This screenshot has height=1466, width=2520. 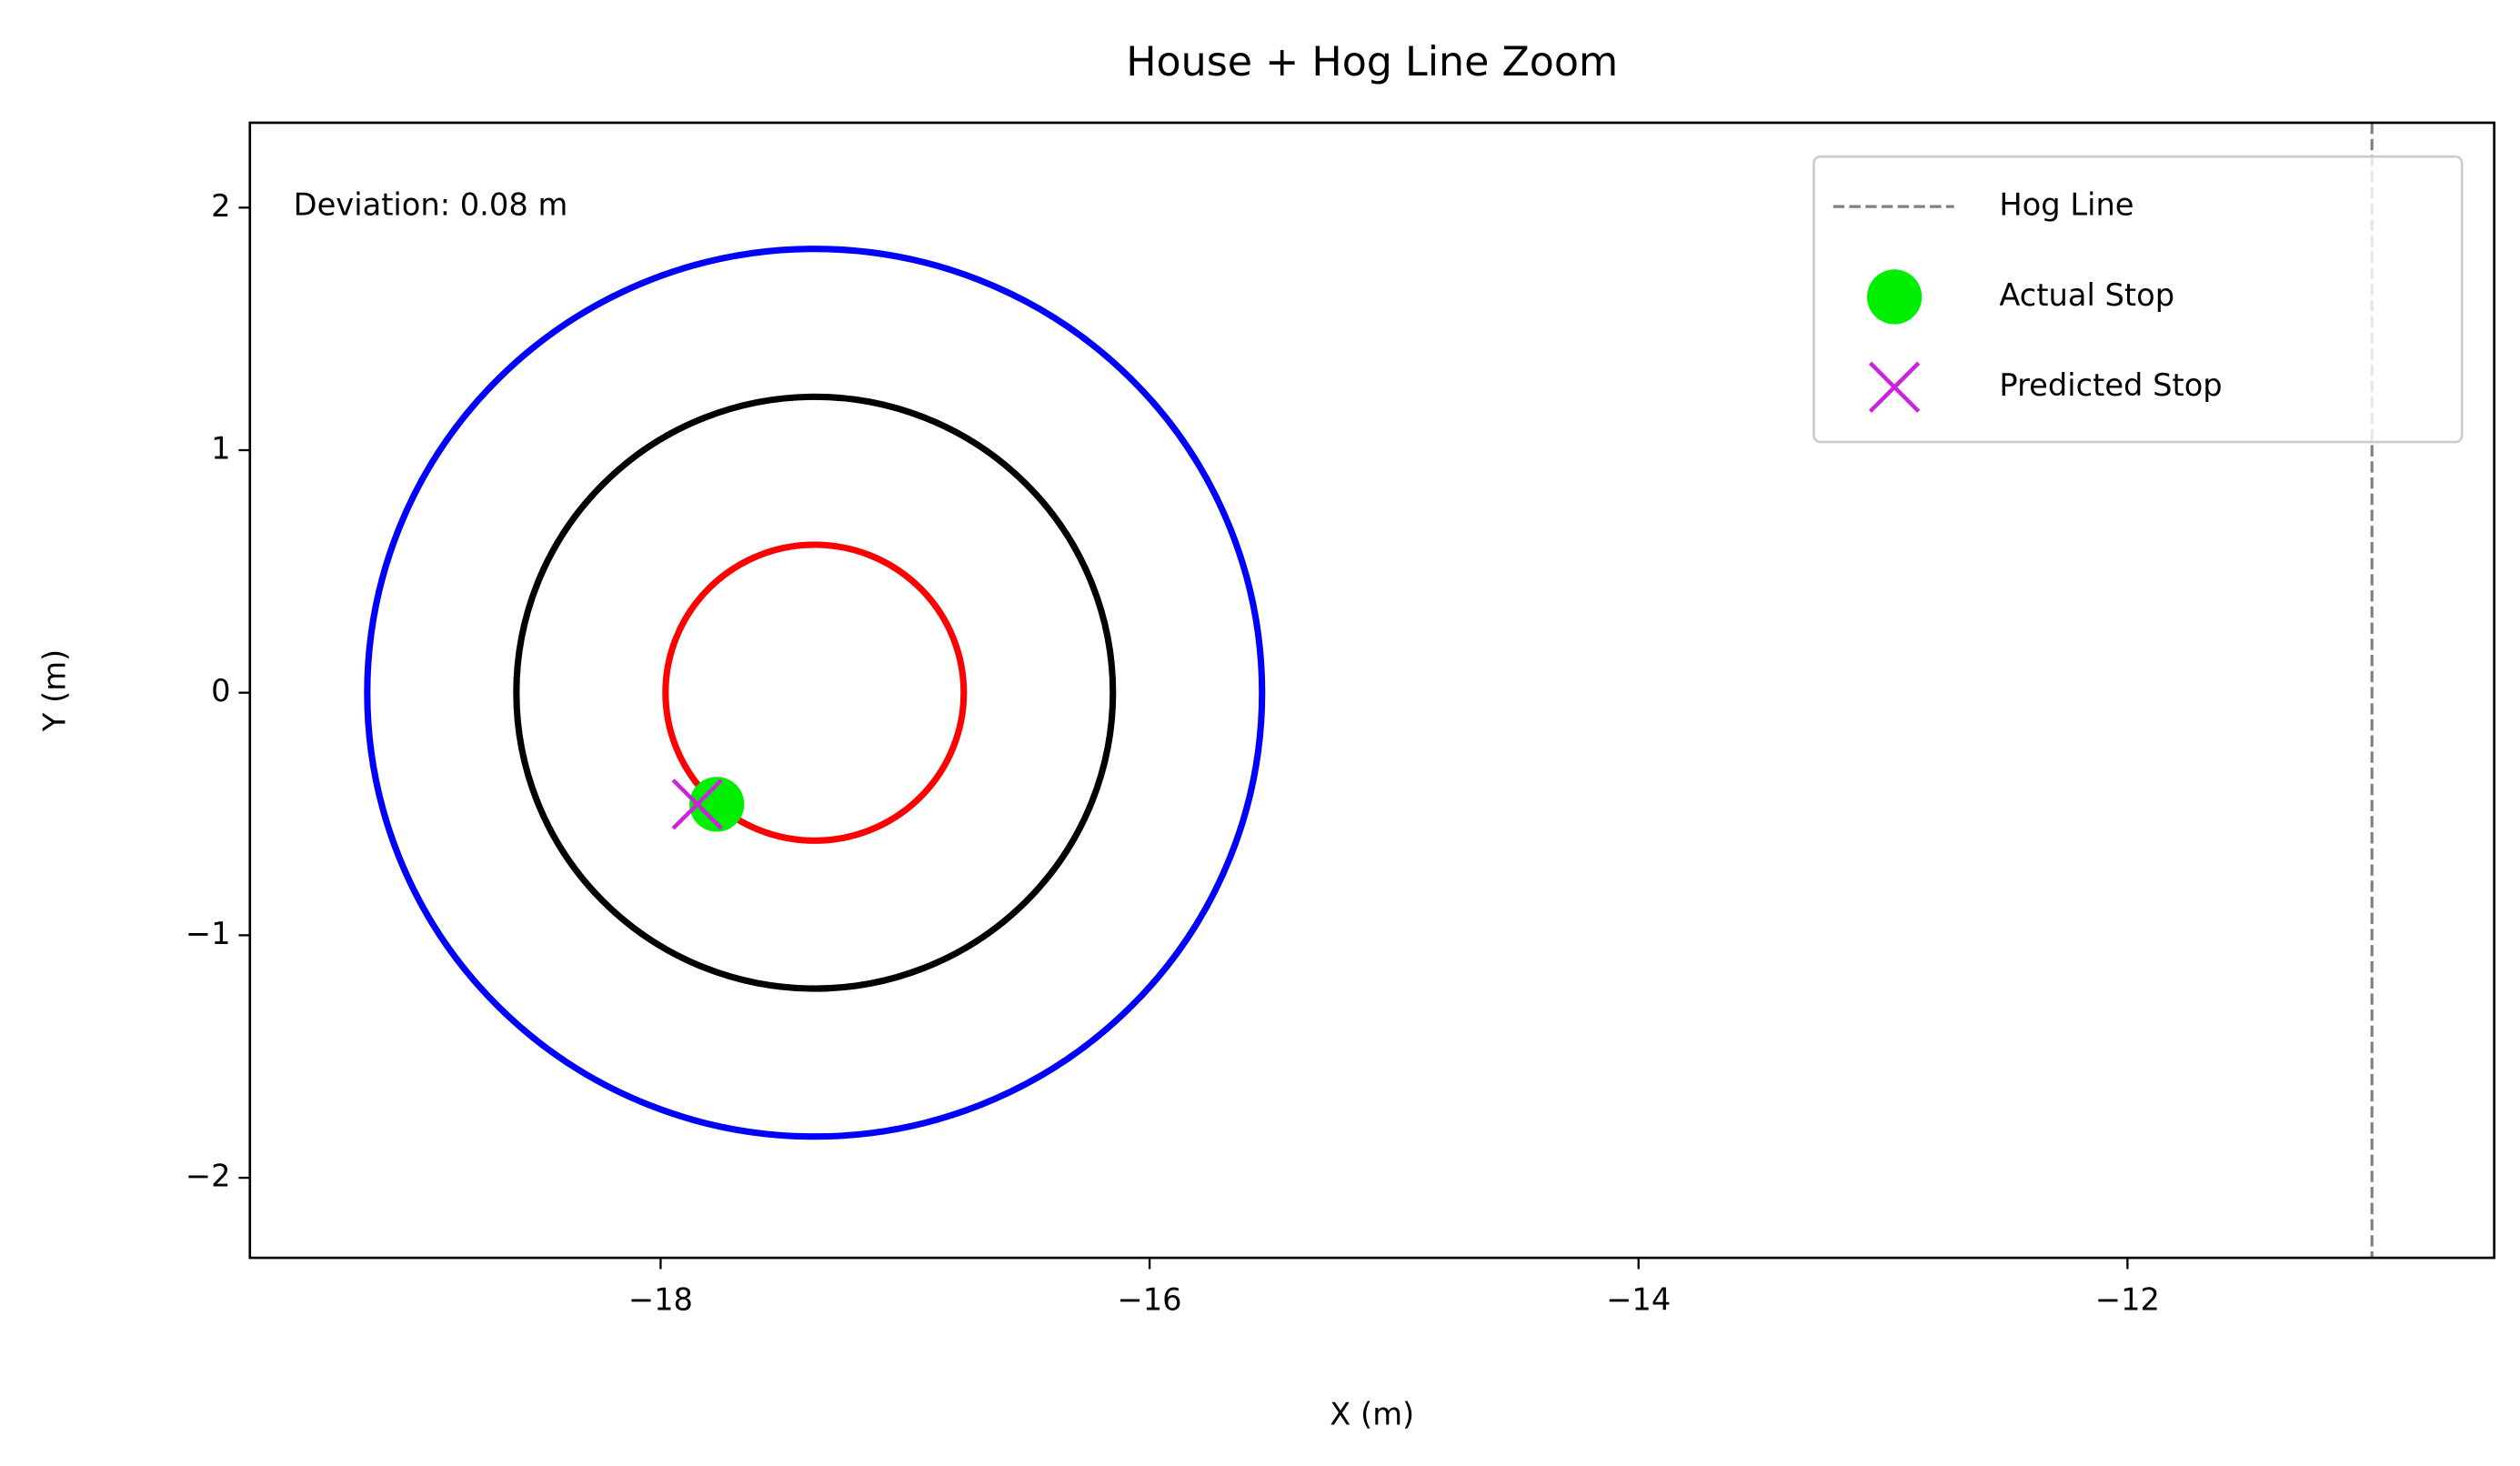 What do you see at coordinates (209, 1176) in the screenshot?
I see `y-tick-label: −2` at bounding box center [209, 1176].